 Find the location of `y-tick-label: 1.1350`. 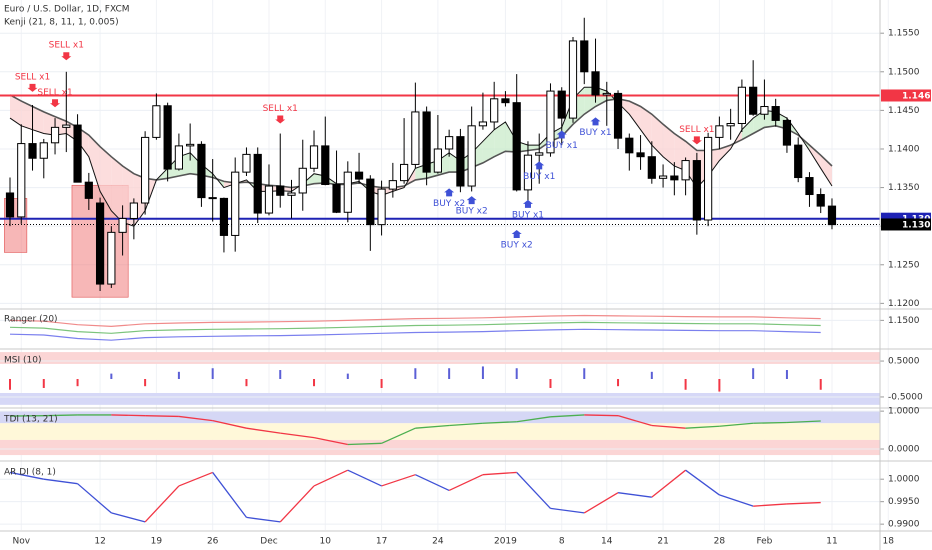

y-tick-label: 1.1350 is located at coordinates (904, 188).